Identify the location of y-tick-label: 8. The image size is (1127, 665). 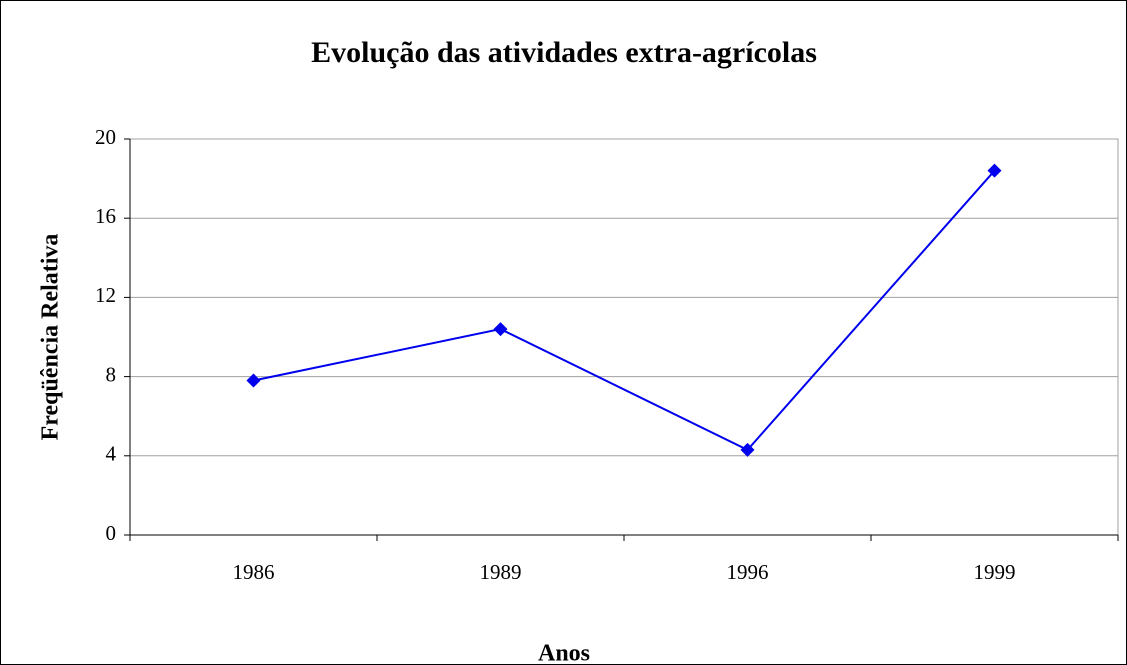
(111, 374).